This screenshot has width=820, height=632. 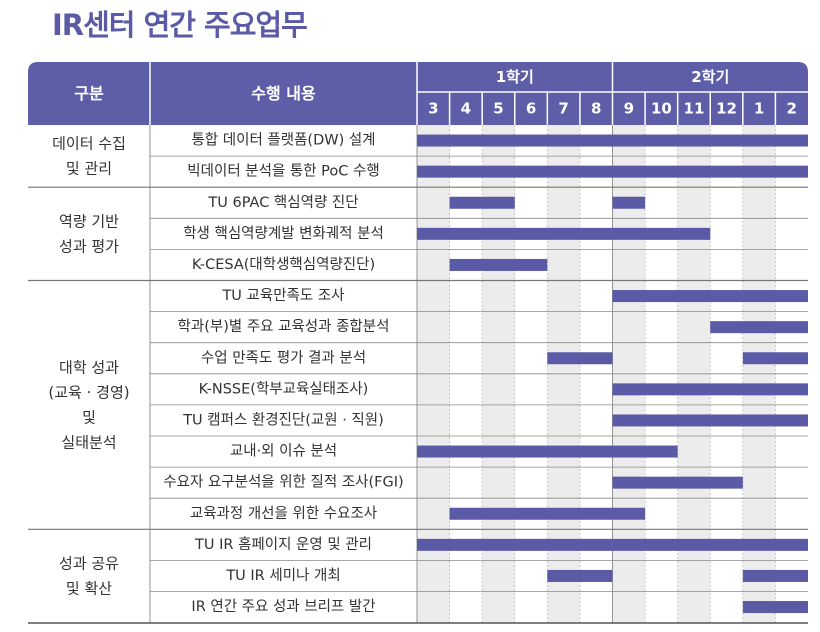 I want to click on month-header: 8, so click(x=596, y=109).